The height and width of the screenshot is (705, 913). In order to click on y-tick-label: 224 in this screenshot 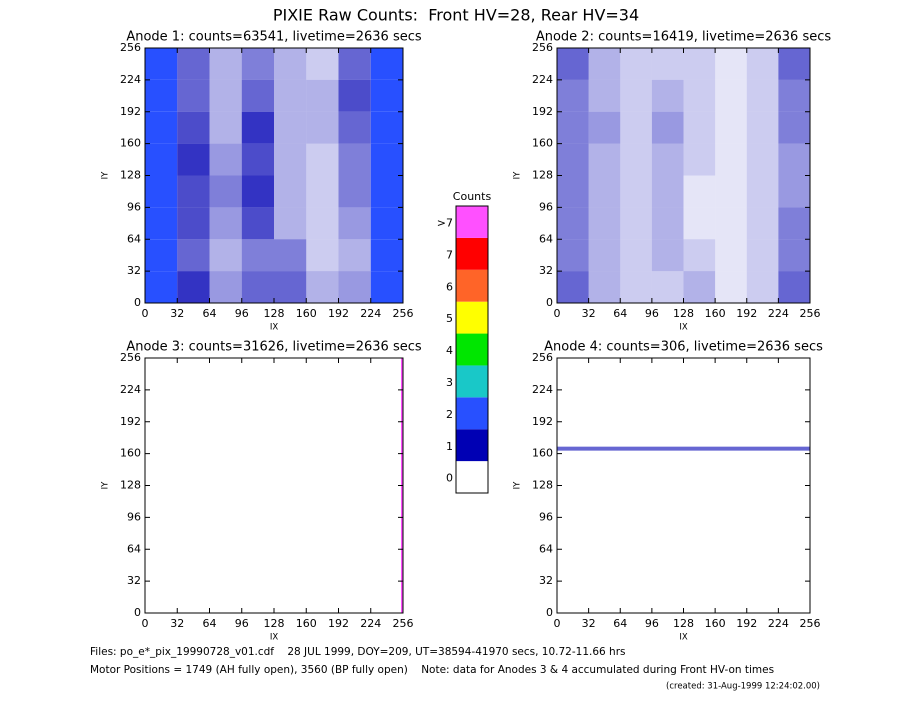, I will do `click(130, 79)`.